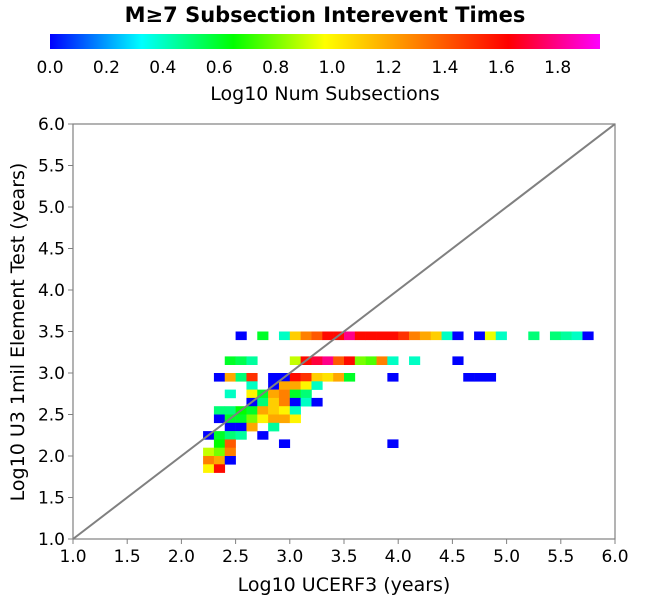 The width and height of the screenshot is (650, 600). What do you see at coordinates (388, 68) in the screenshot?
I see `colorbar-tick-label: 1.2` at bounding box center [388, 68].